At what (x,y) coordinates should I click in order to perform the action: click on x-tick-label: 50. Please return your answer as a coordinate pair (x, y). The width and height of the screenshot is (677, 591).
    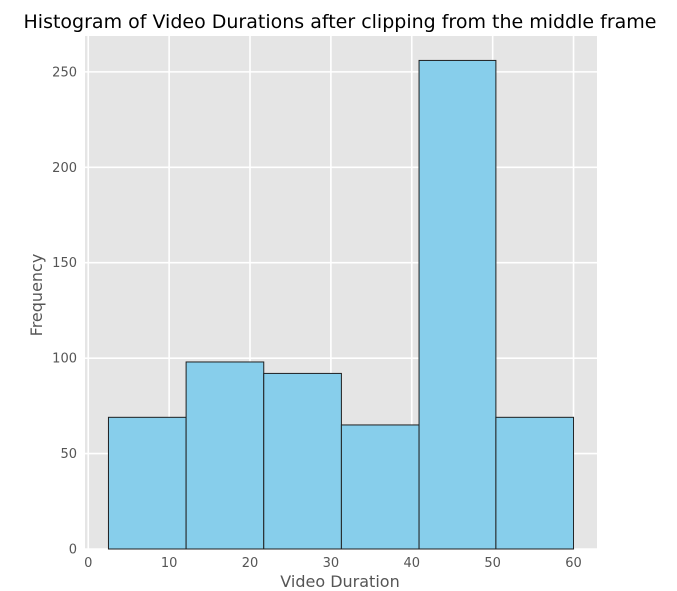
    Looking at the image, I should click on (492, 563).